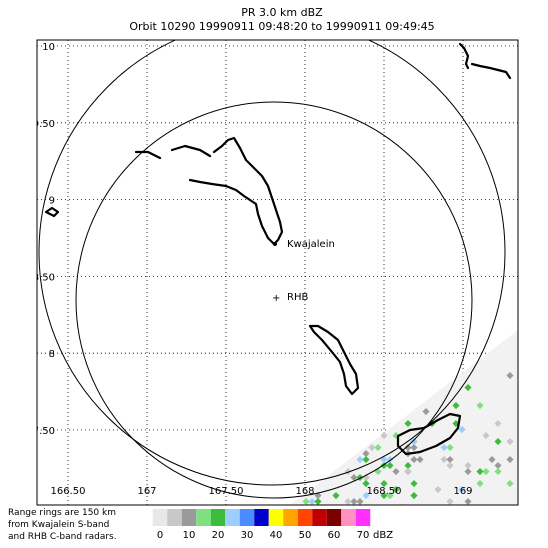 This screenshot has width=548, height=548. Describe the element at coordinates (305, 535) in the screenshot. I see `colorbar-label: 50` at that location.